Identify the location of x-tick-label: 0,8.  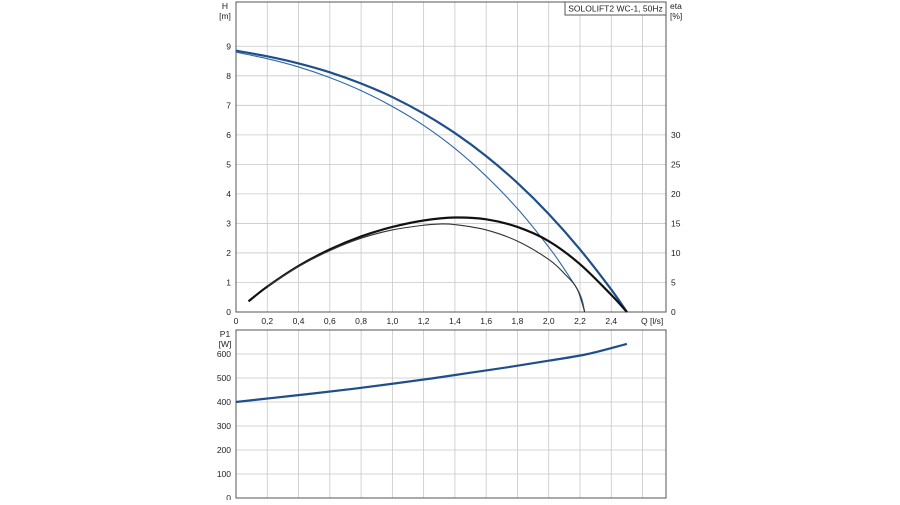
(361, 321).